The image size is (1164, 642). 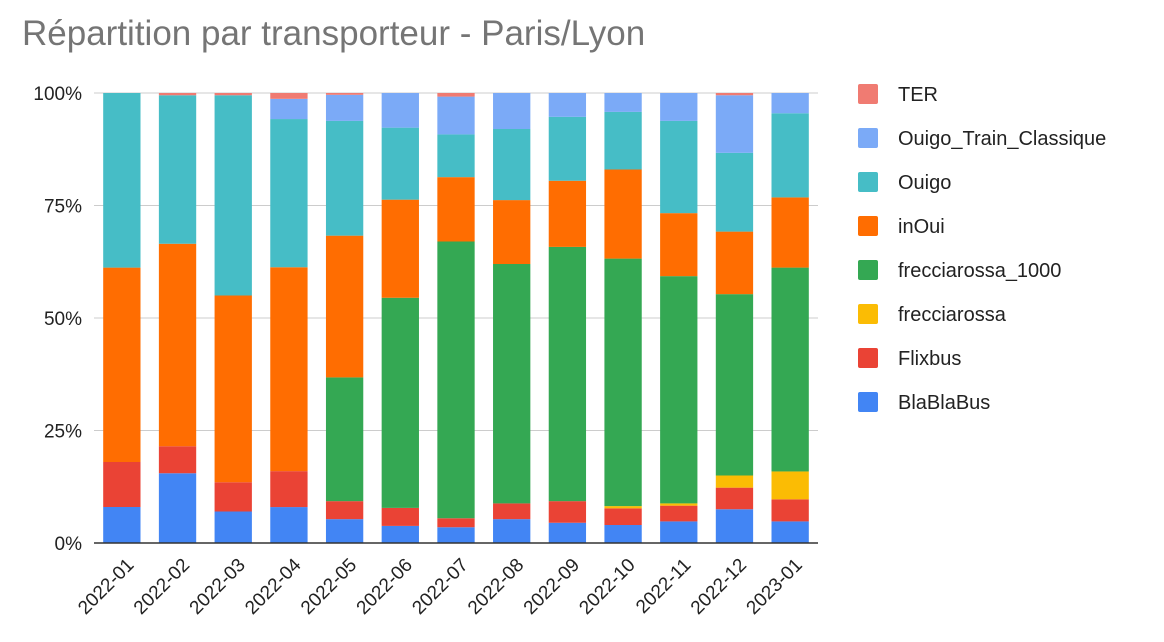 I want to click on x-tick-label: 2022-09, so click(x=552, y=587).